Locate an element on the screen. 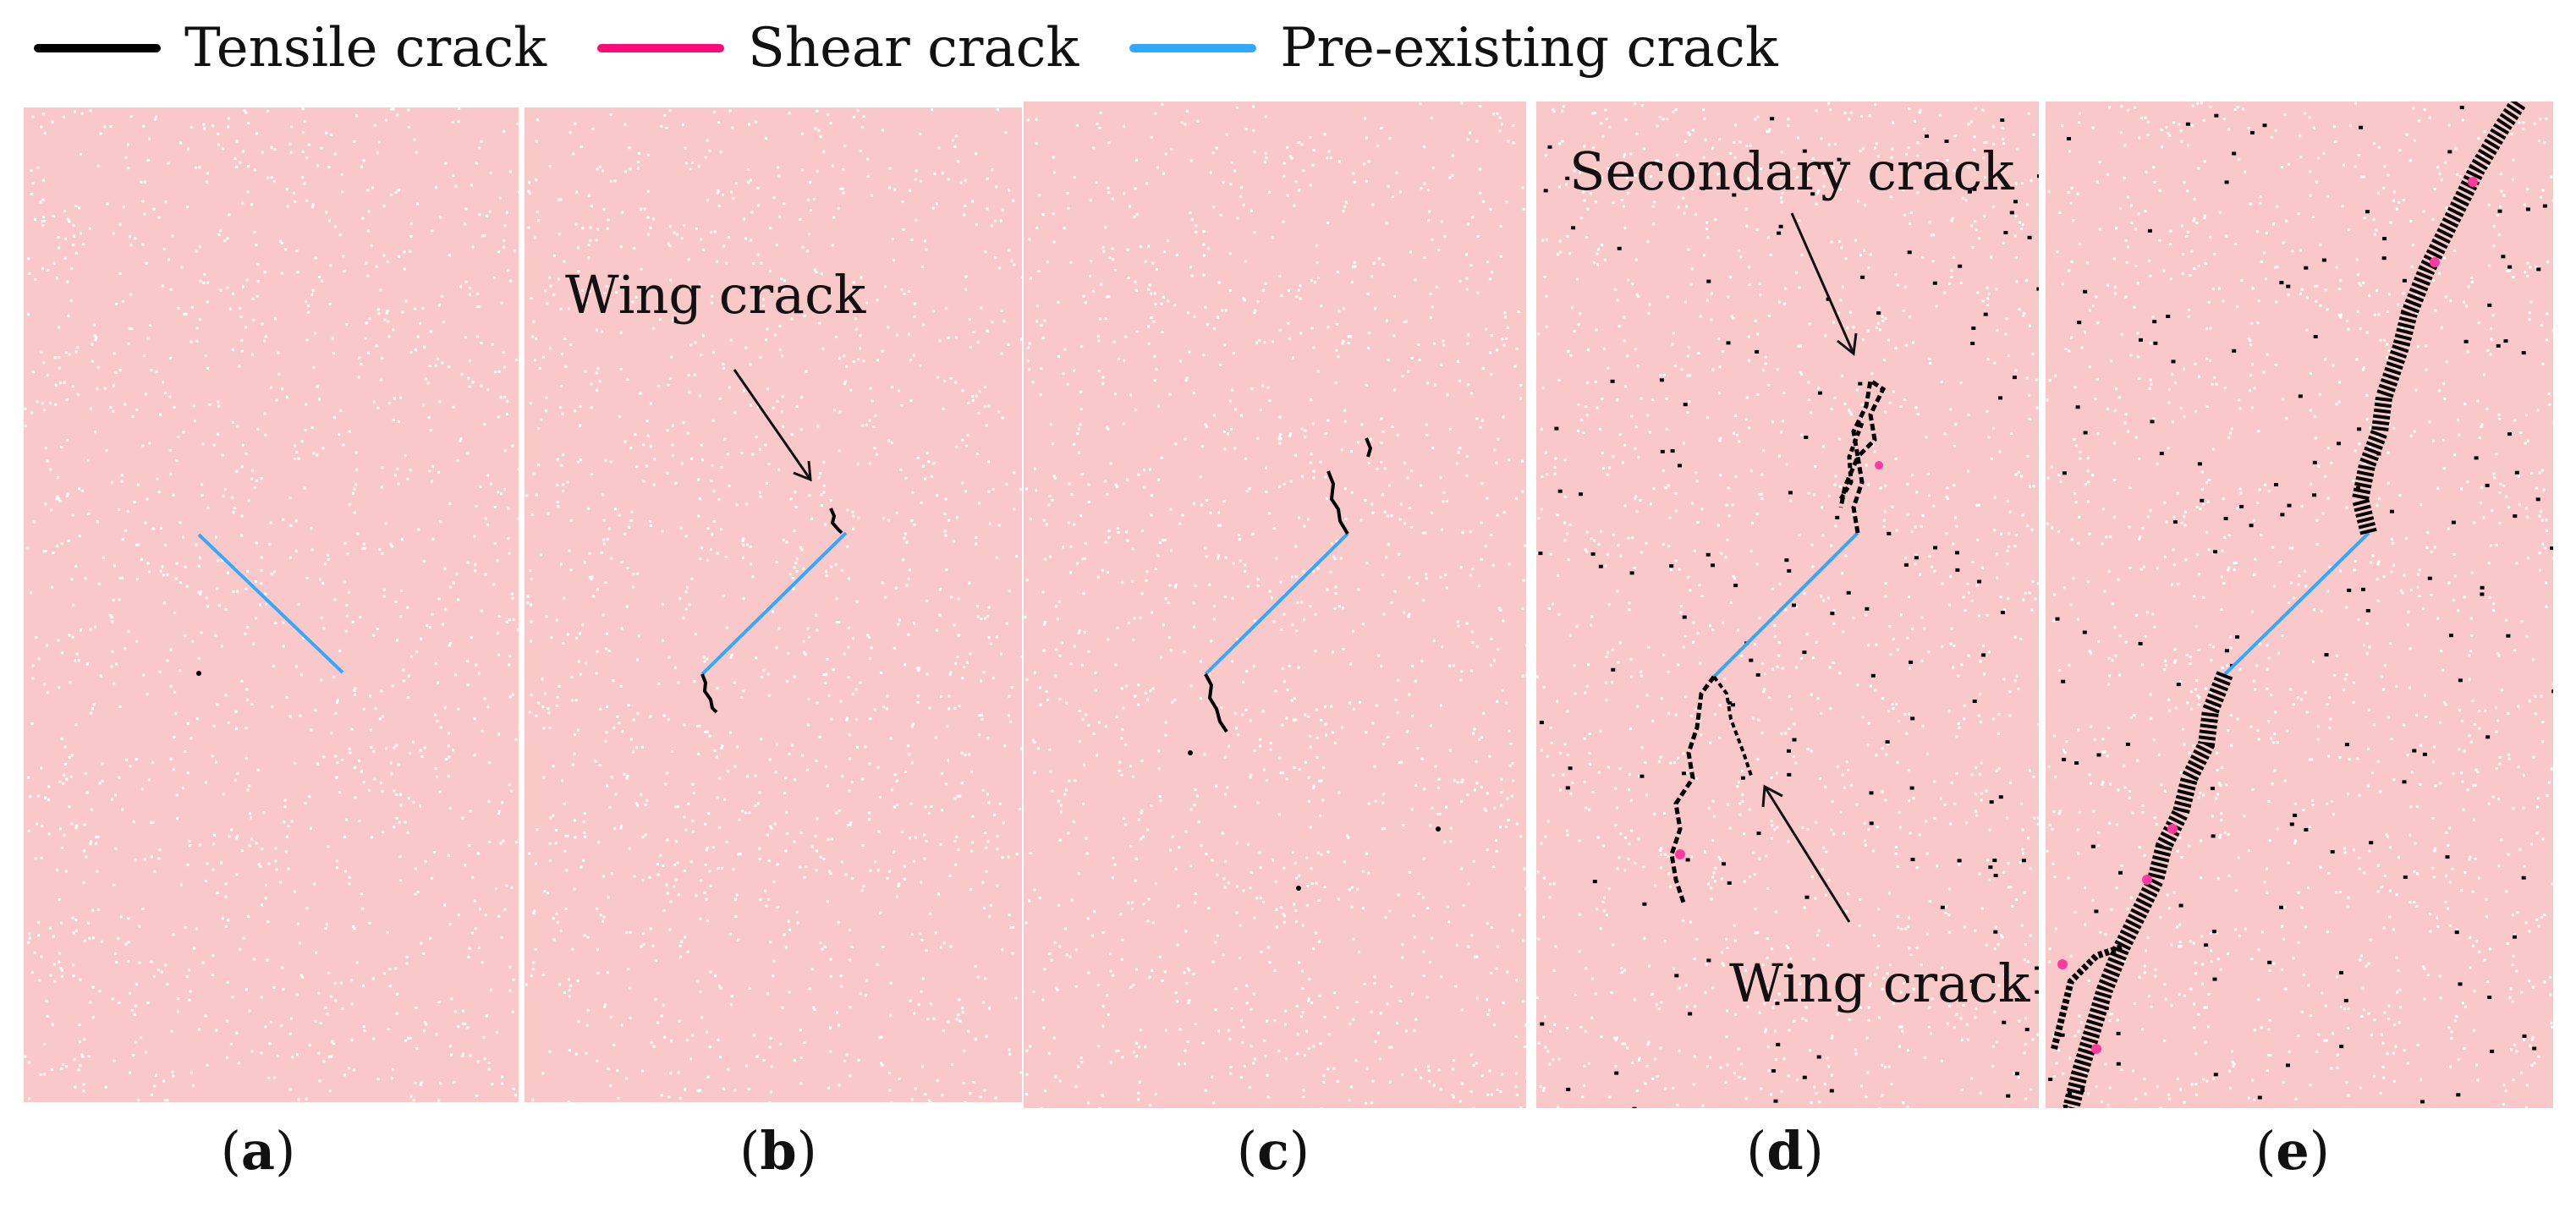 The width and height of the screenshot is (2576, 1213). panel-label-a: (a) is located at coordinates (258, 1151).